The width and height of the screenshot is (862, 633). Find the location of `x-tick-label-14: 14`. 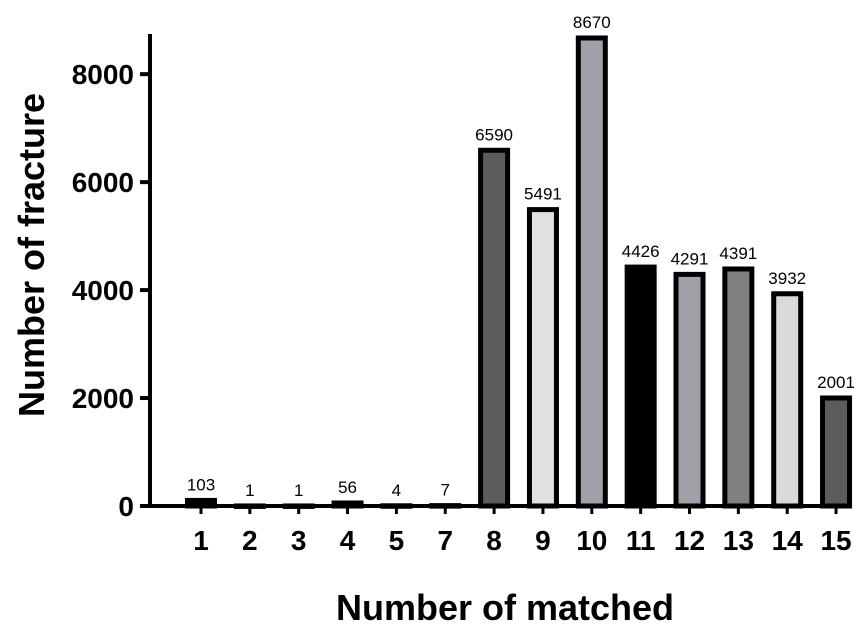

x-tick-label-14: 14 is located at coordinates (788, 540).